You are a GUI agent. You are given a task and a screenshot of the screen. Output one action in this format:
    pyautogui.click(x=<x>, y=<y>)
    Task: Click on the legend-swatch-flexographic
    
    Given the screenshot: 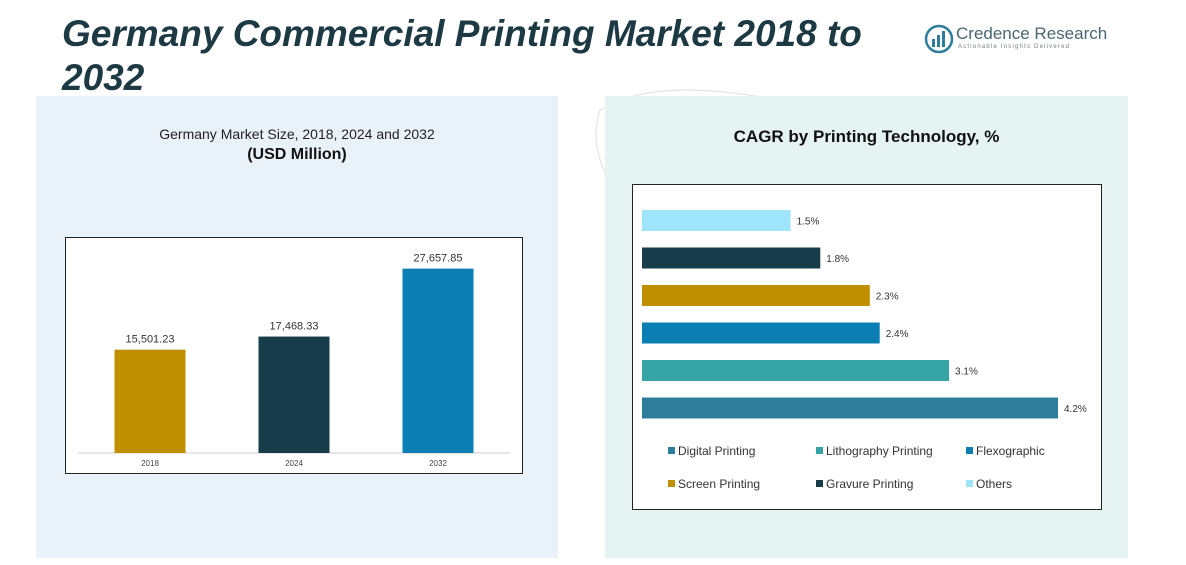 What is the action you would take?
    pyautogui.click(x=969, y=450)
    